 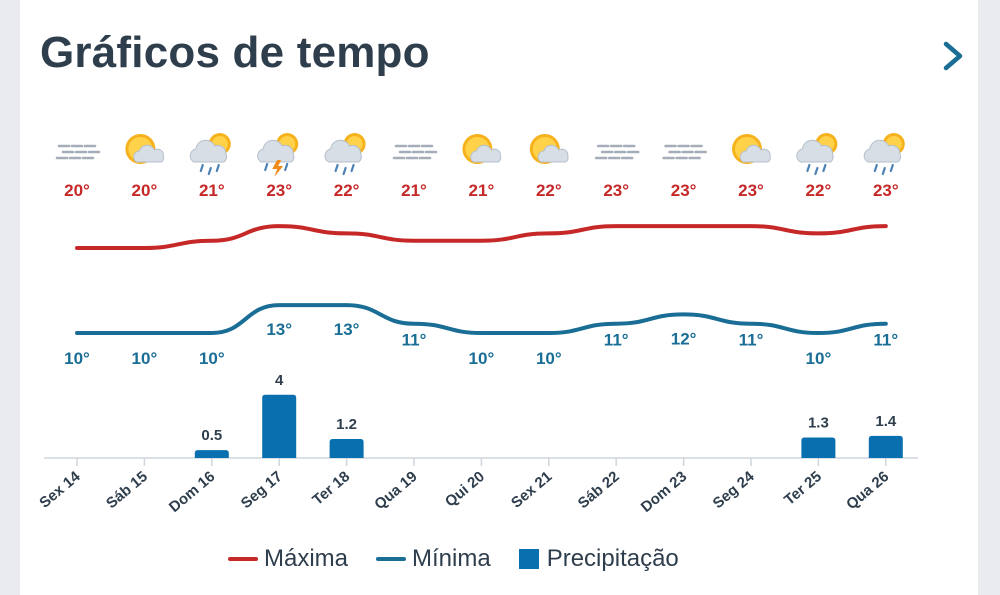 What do you see at coordinates (664, 492) in the screenshot?
I see `x-tick-label: Dom 23` at bounding box center [664, 492].